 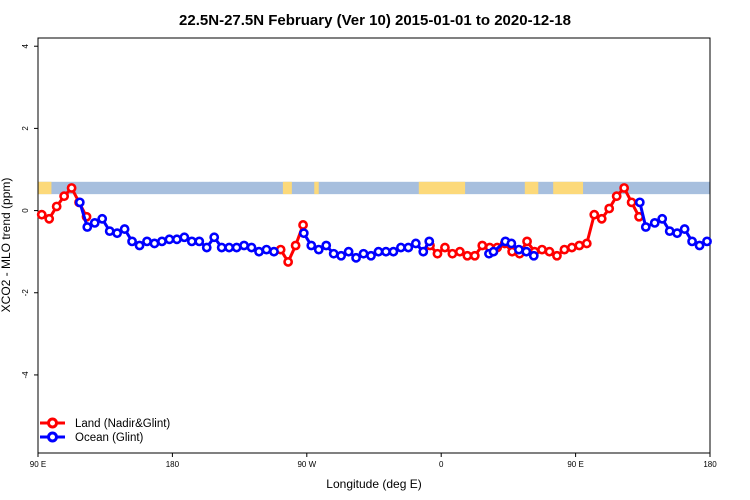 I want to click on legend-land-marker, so click(x=52, y=423).